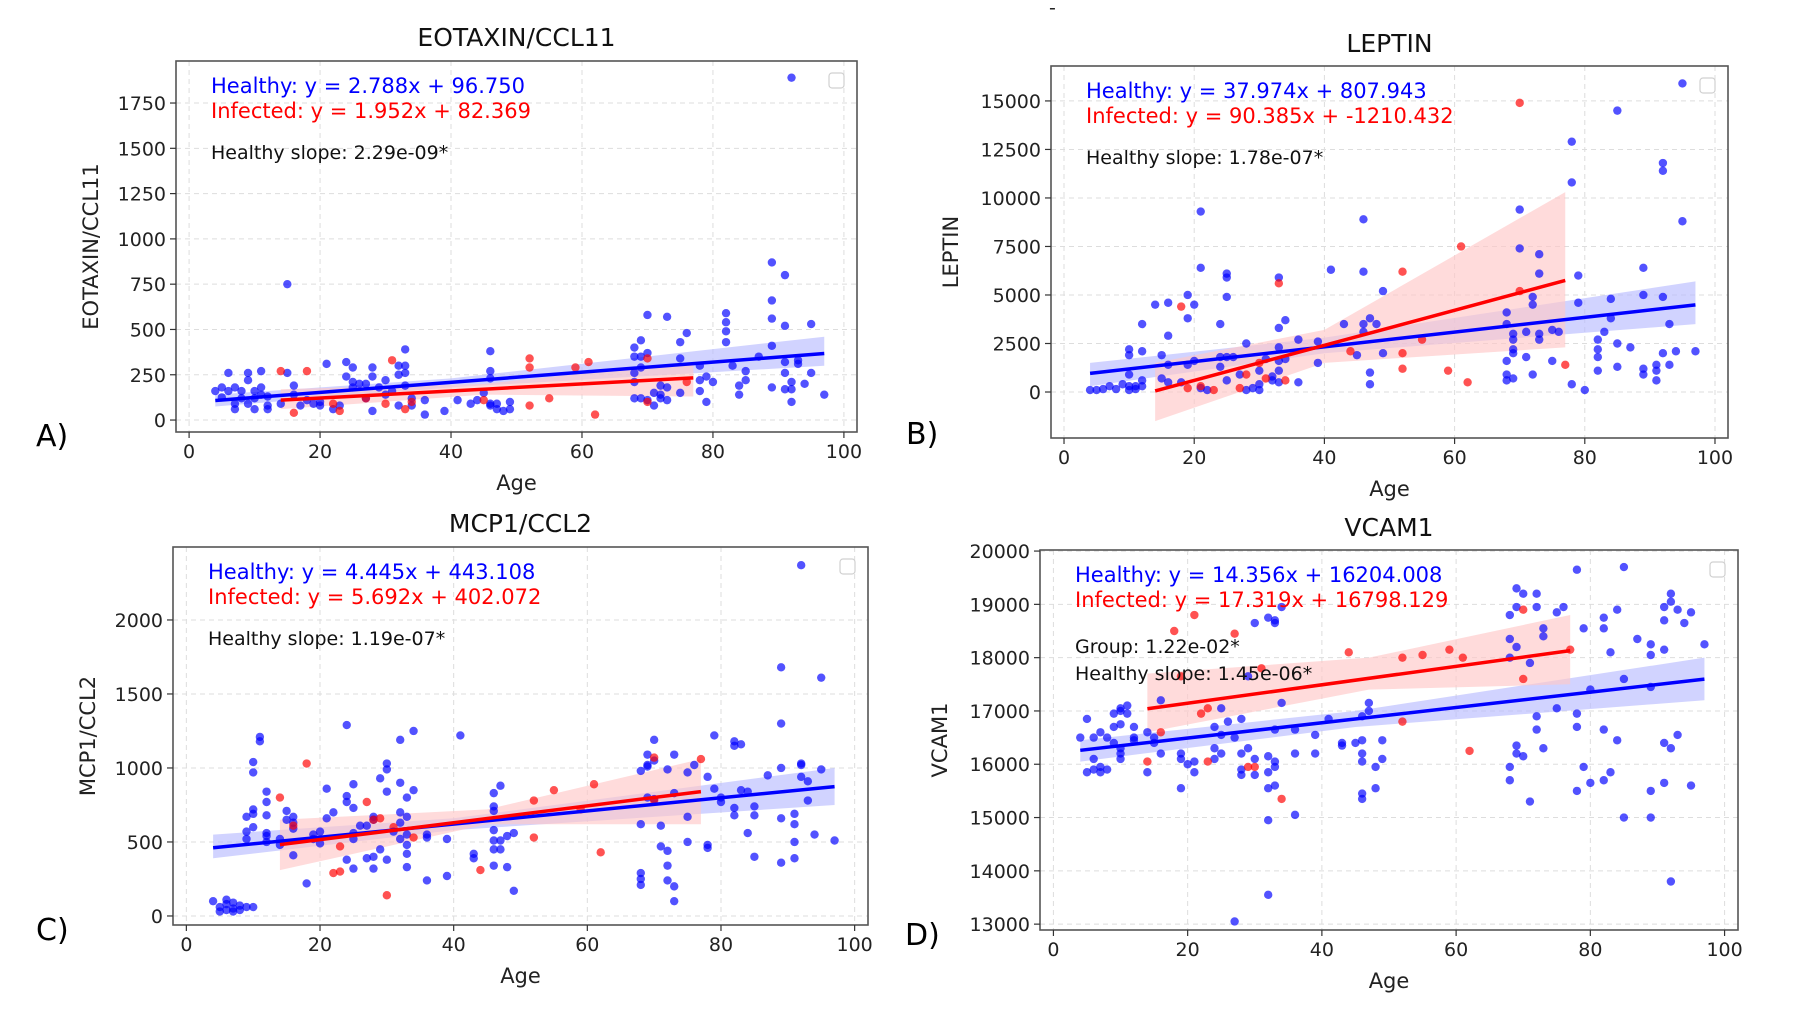 The height and width of the screenshot is (1024, 1811). I want to click on y-tick-label: 1000, so click(142, 240).